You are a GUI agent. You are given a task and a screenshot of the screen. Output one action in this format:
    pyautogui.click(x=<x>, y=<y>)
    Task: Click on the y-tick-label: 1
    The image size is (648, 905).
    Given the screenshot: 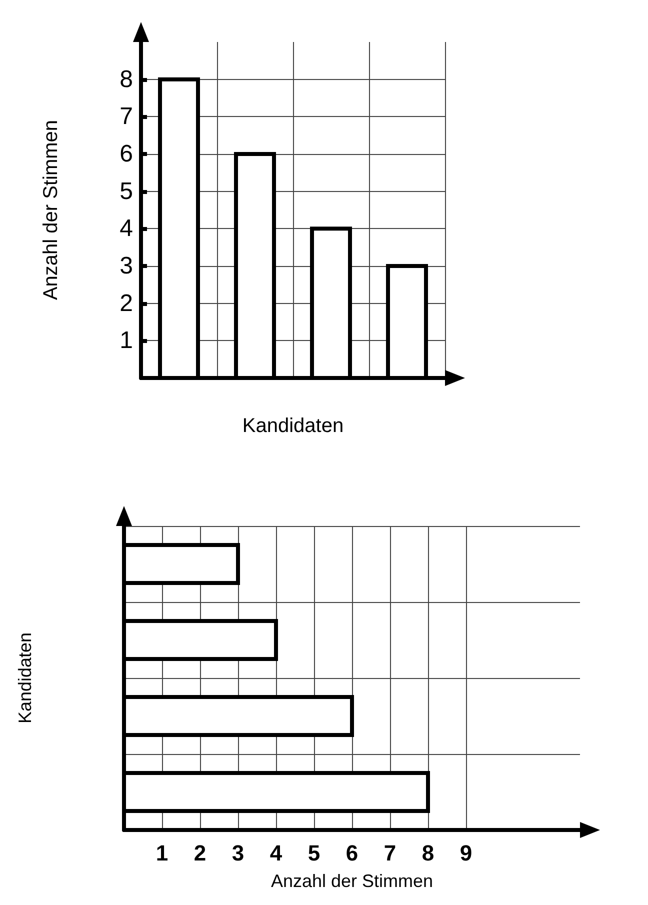 What is the action you would take?
    pyautogui.click(x=126, y=340)
    